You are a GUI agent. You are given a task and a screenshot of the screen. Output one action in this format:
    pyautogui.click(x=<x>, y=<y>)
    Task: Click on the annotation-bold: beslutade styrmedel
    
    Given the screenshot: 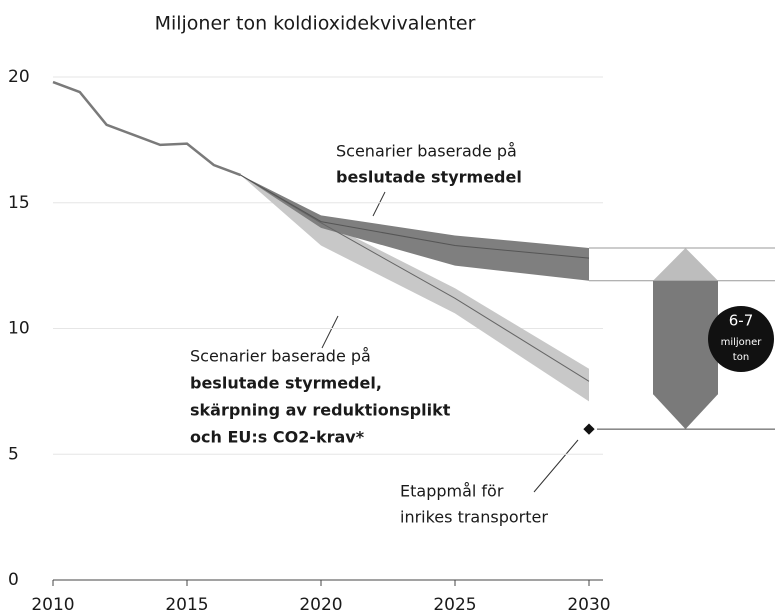 What is the action you would take?
    pyautogui.click(x=429, y=177)
    